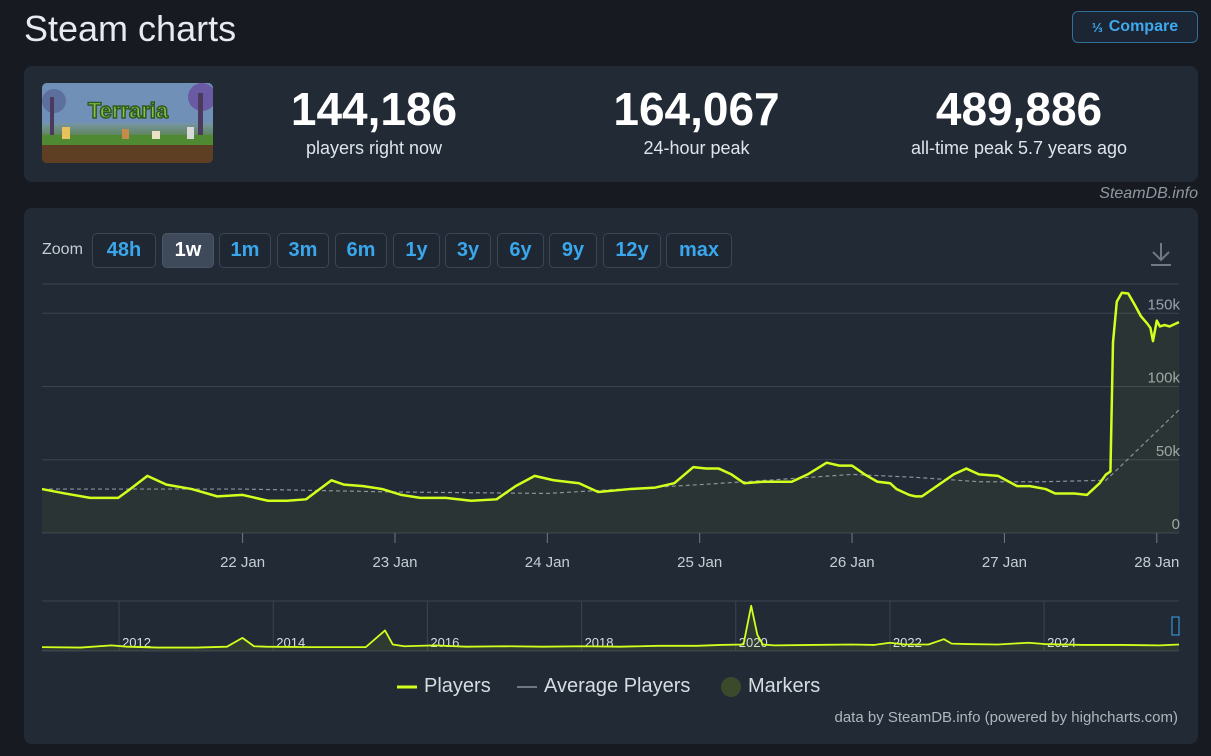 This screenshot has height=756, width=1211. Describe the element at coordinates (245, 250) in the screenshot. I see `zoom-button-1m: 1m` at that location.